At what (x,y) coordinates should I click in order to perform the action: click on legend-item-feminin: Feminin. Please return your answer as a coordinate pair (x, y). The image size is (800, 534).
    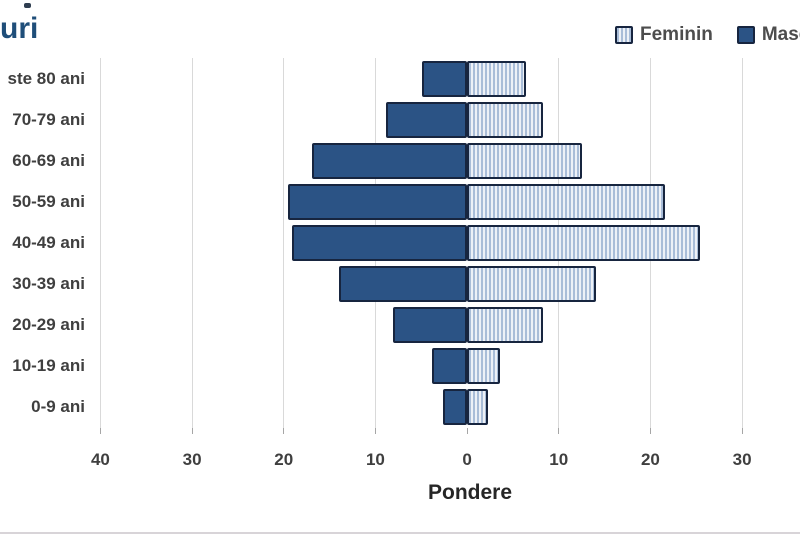
    Looking at the image, I should click on (664, 35).